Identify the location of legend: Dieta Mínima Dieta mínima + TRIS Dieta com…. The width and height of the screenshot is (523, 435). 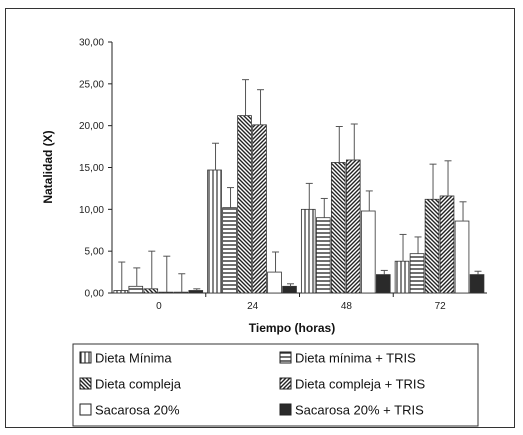
(252, 384).